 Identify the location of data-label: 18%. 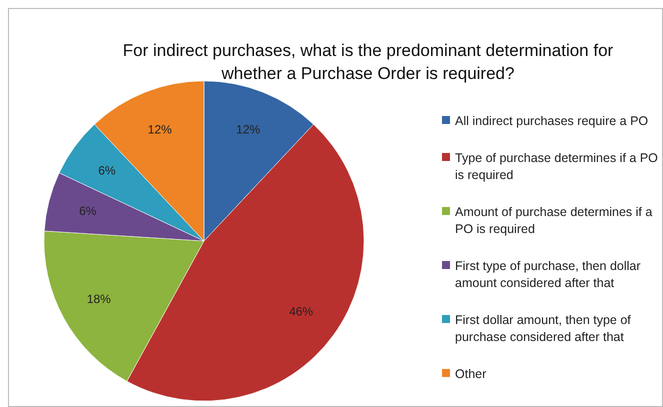
(99, 299).